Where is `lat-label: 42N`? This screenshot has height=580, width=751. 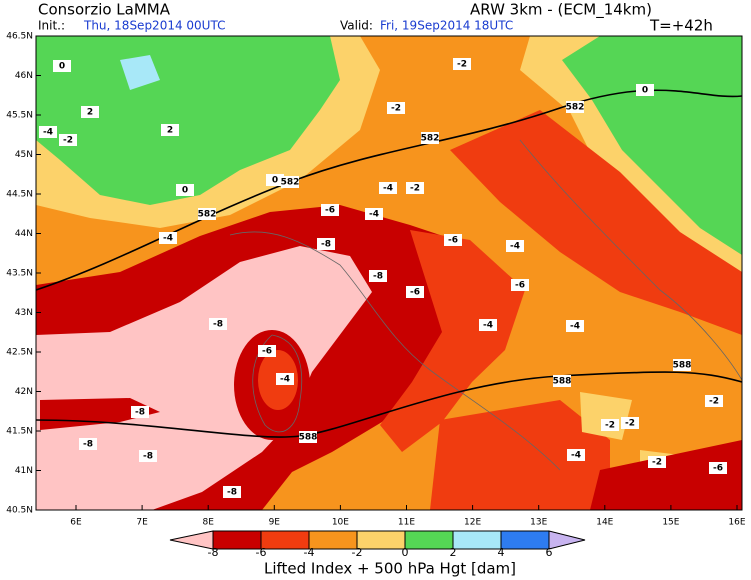
lat-label: 42N is located at coordinates (24, 392).